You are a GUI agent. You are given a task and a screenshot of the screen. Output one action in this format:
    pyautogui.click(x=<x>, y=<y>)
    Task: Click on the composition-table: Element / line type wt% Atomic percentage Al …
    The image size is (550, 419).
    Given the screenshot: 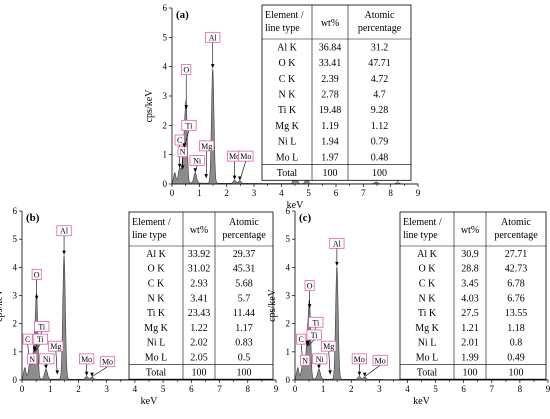 What is the action you would take?
    pyautogui.click(x=201, y=295)
    